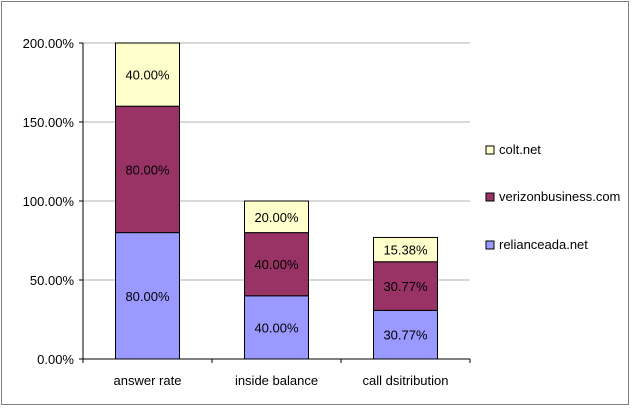 The height and width of the screenshot is (408, 632). I want to click on y-tick-label: 0.00%, so click(55, 359).